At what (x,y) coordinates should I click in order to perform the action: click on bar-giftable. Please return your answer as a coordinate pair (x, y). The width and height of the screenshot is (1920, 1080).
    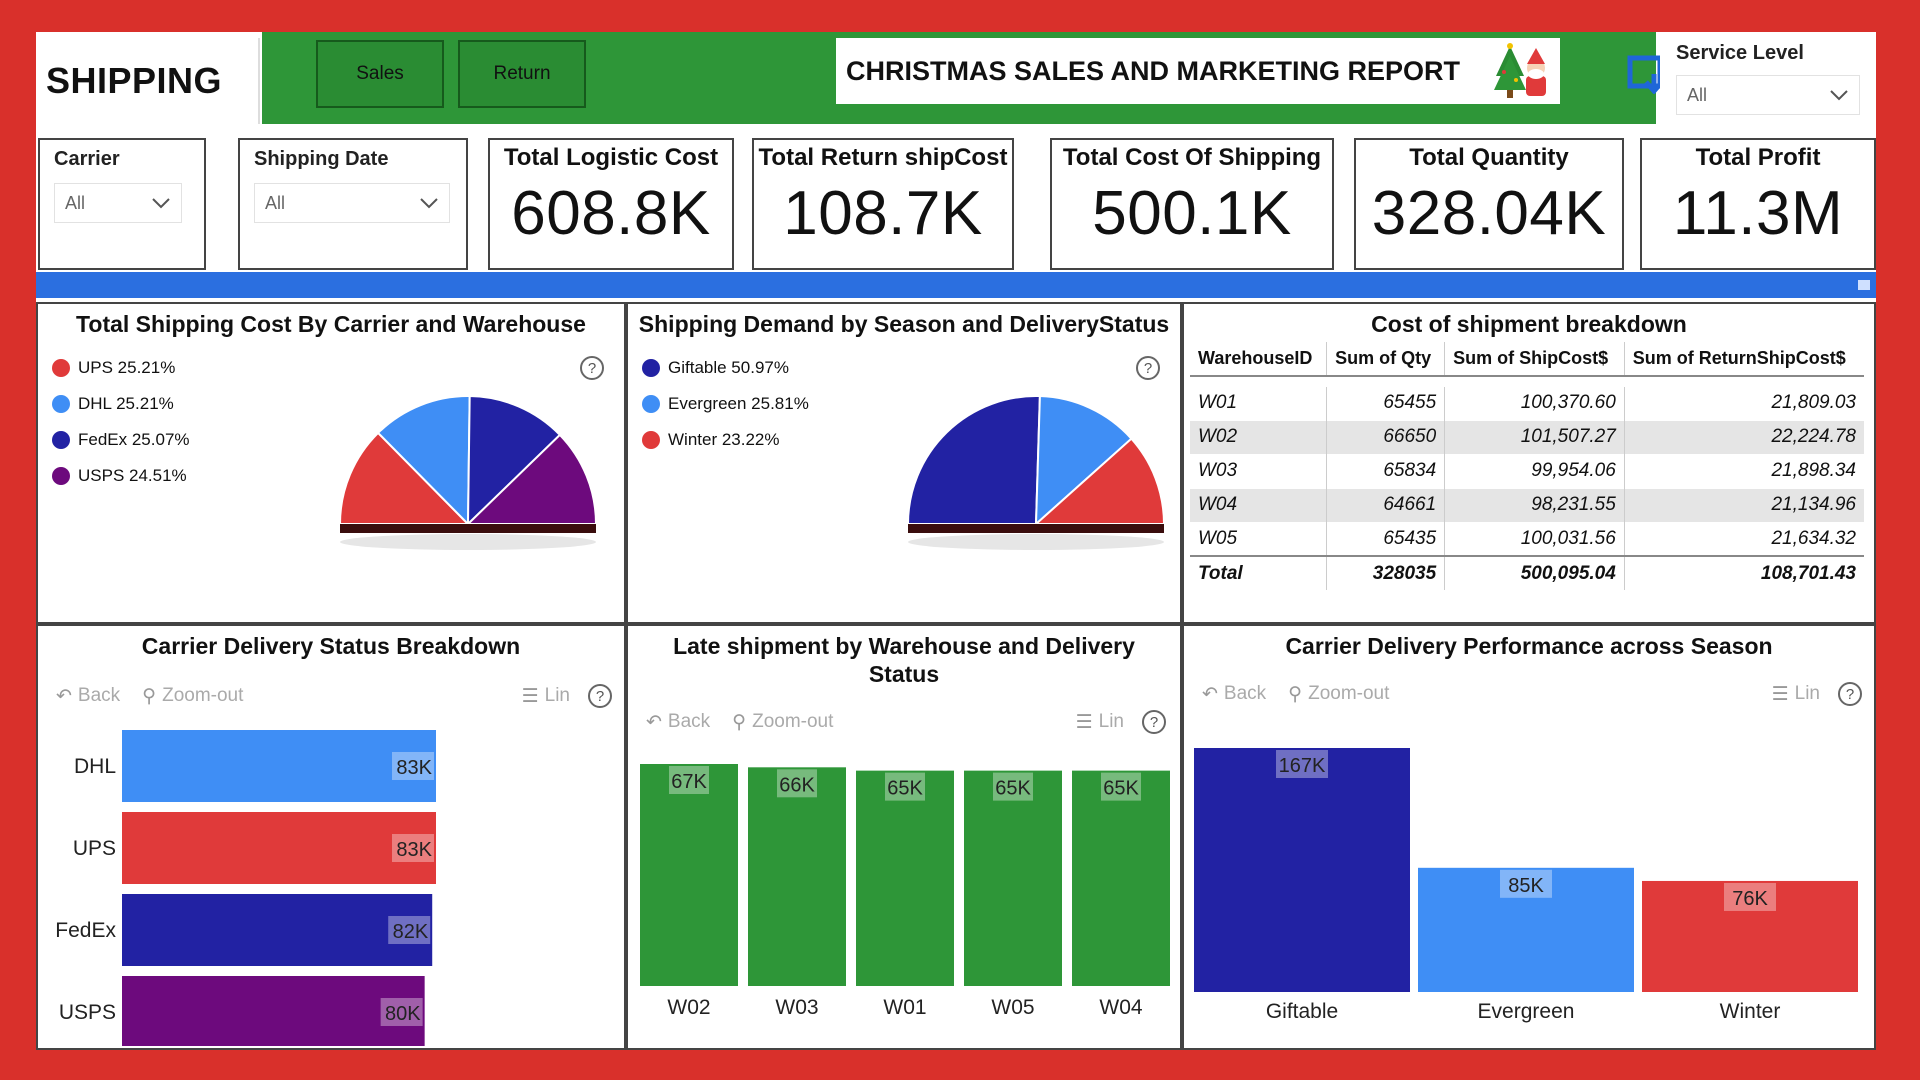
    Looking at the image, I should click on (1302, 870).